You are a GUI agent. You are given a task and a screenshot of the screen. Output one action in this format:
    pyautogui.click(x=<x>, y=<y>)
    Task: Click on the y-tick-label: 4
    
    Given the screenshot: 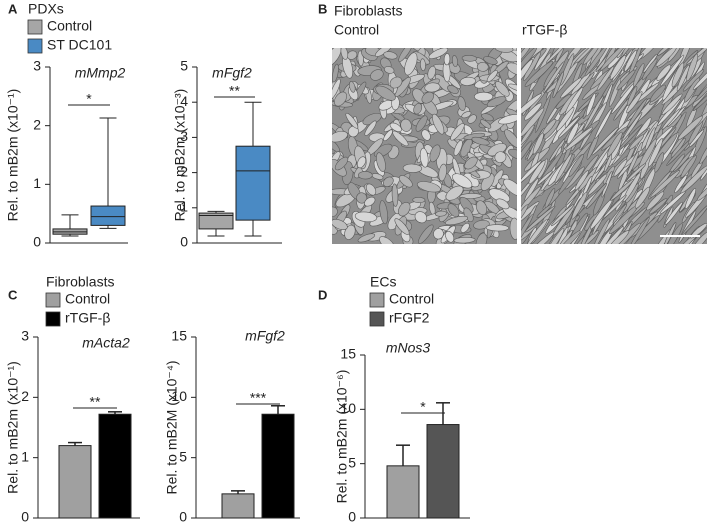 What is the action you would take?
    pyautogui.click(x=184, y=101)
    